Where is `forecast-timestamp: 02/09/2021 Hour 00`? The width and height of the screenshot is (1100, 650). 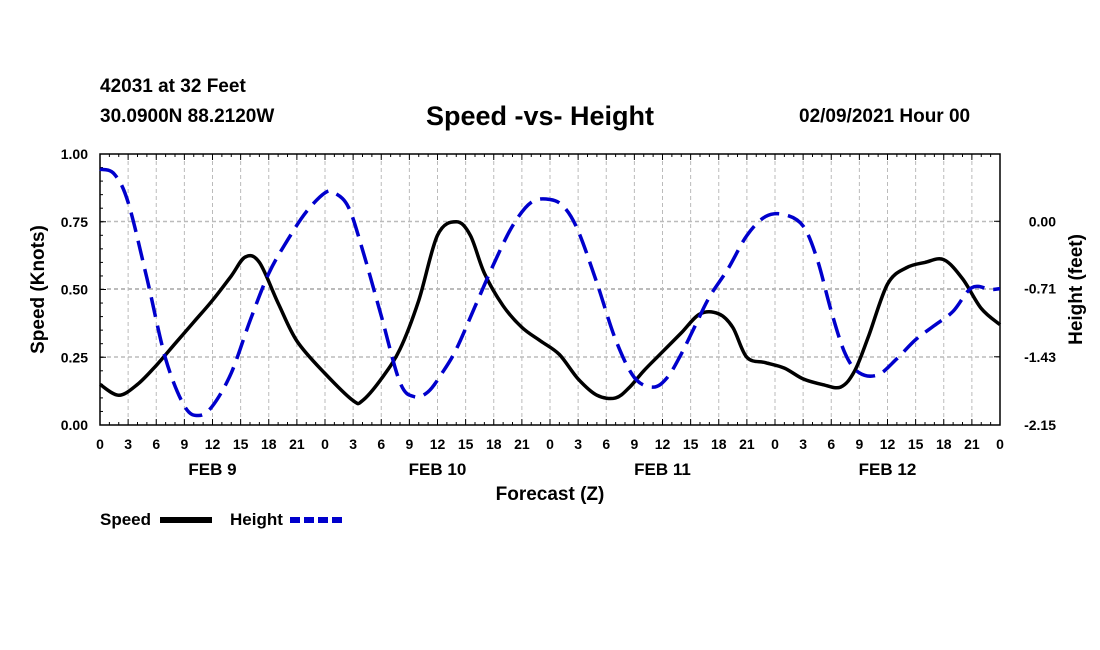 forecast-timestamp: 02/09/2021 Hour 00 is located at coordinates (885, 116).